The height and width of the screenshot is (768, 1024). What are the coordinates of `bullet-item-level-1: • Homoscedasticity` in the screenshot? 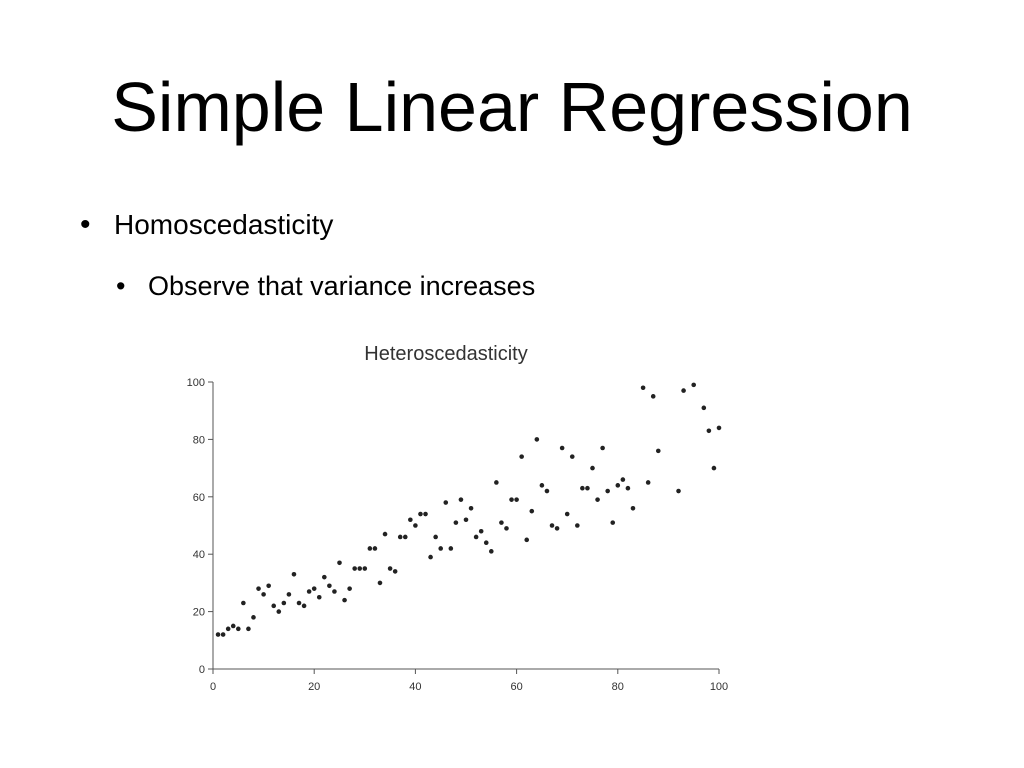 It's located at (206, 225).